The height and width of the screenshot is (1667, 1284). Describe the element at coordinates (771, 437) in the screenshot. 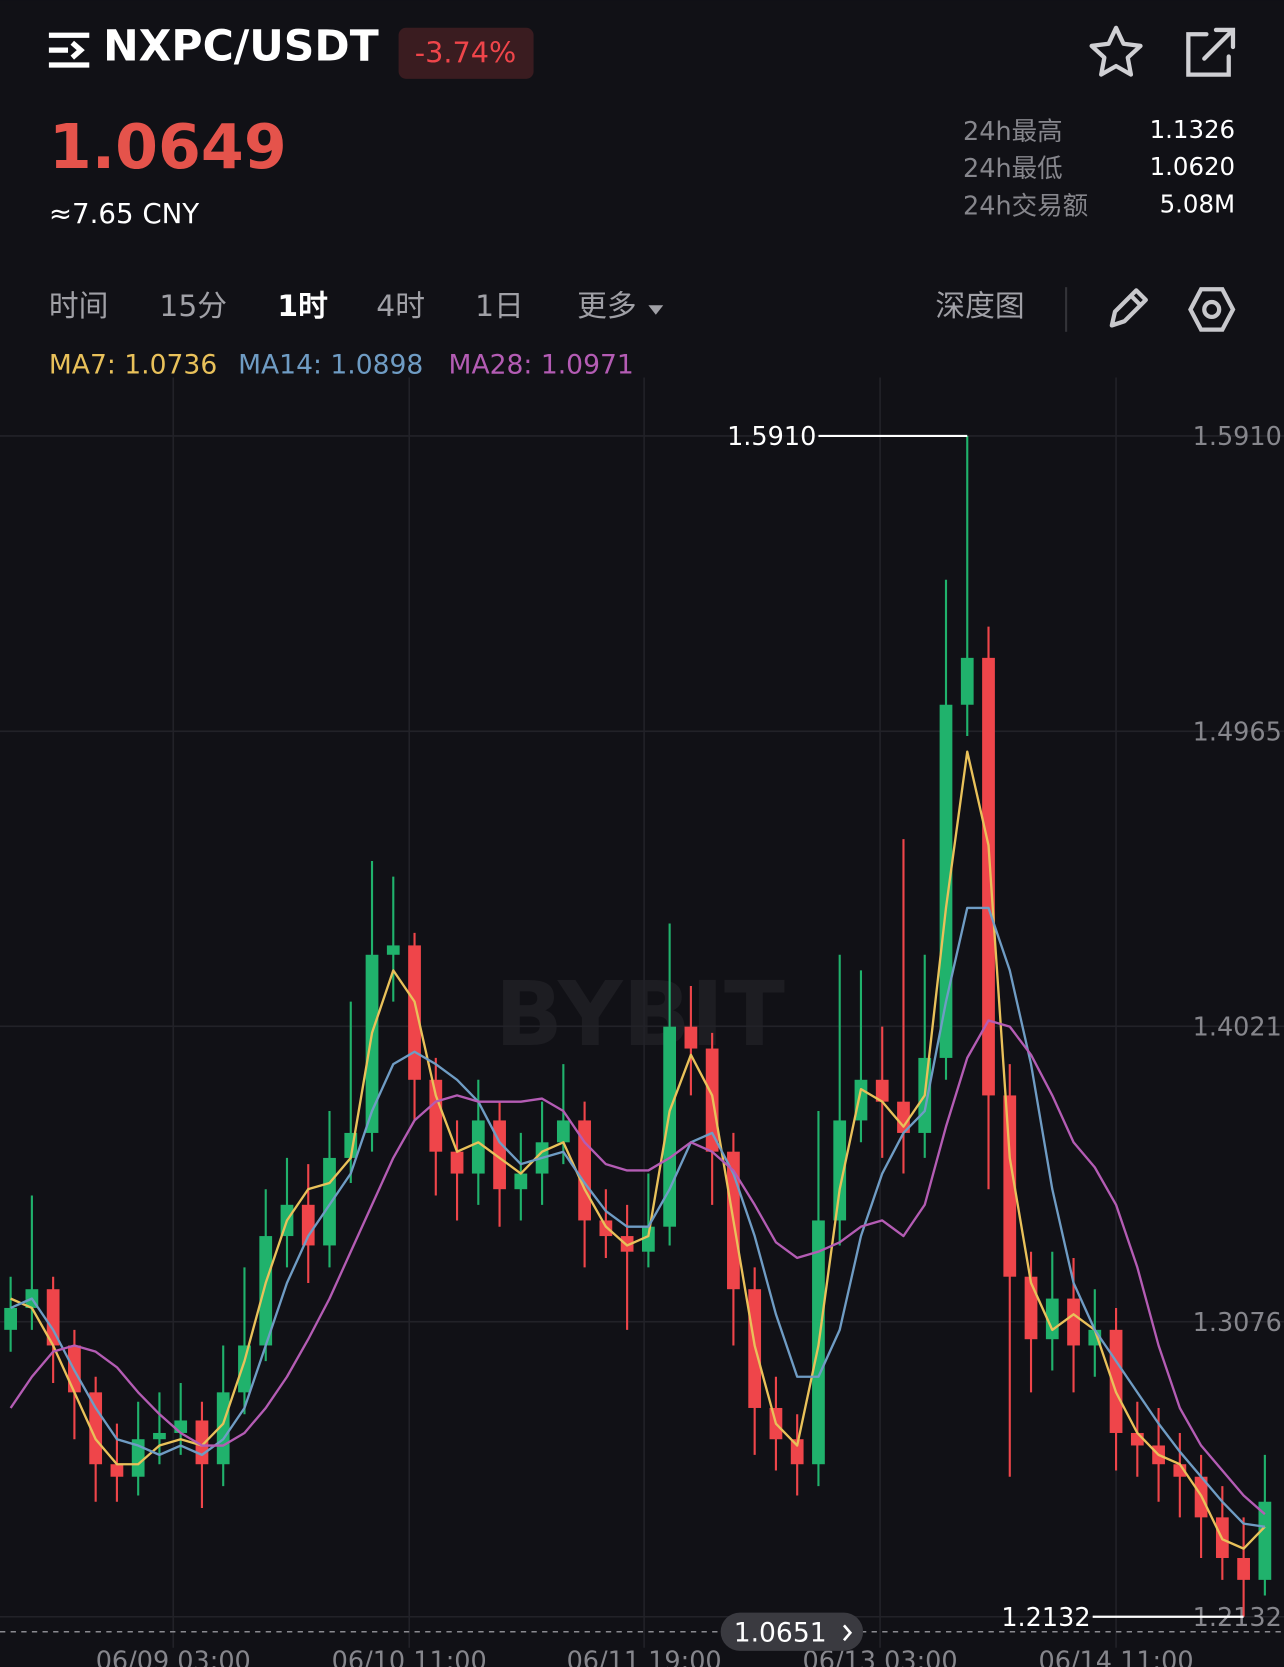

I see `high-label: 1.5910` at that location.